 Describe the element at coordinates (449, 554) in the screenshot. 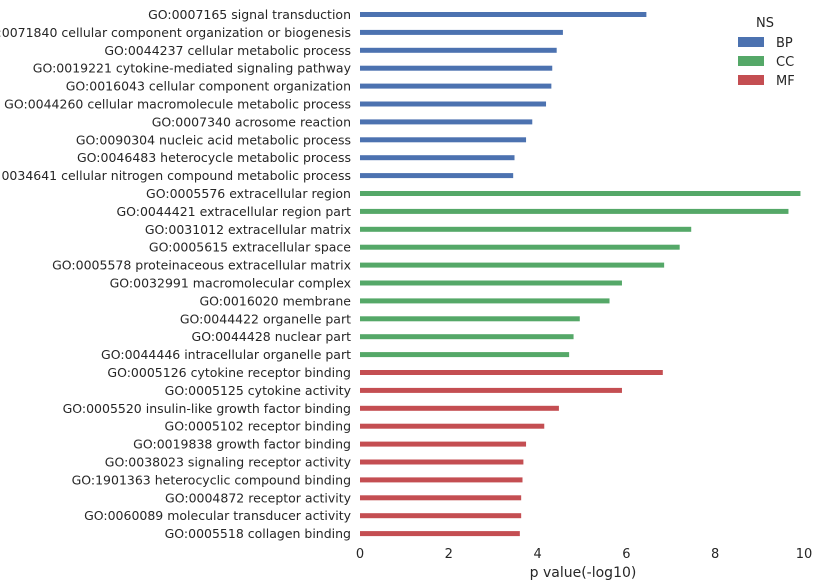

I see `x-tick-label: 2` at that location.